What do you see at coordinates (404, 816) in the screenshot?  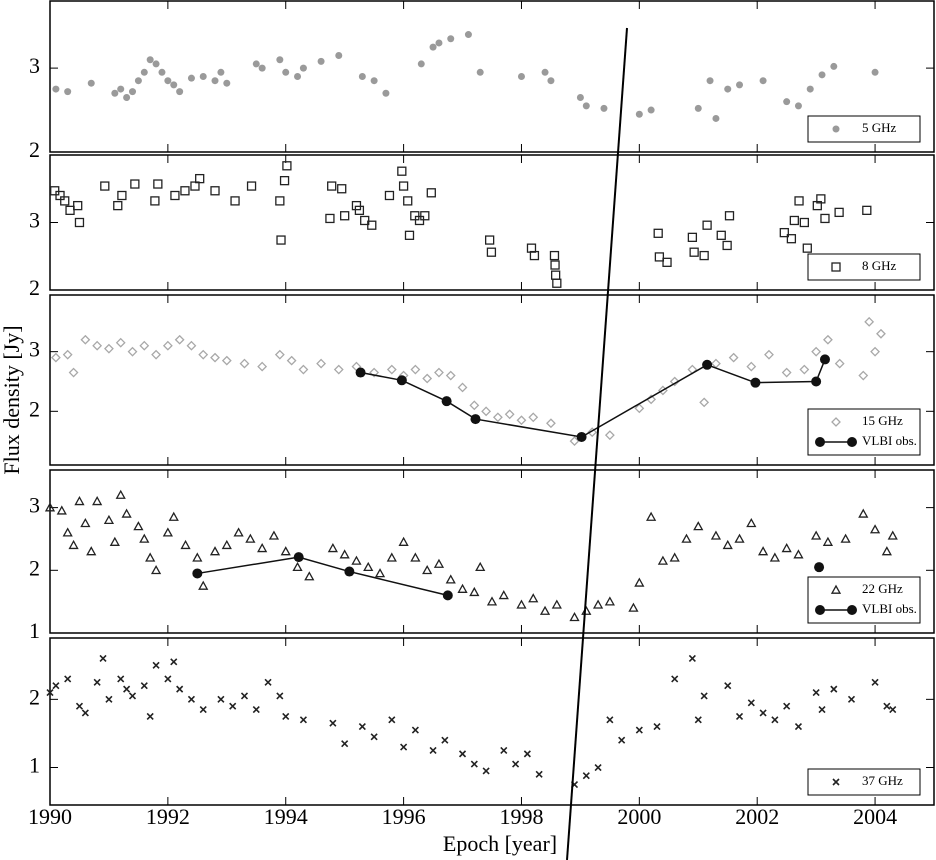 I see `x-tick-label: 1996` at bounding box center [404, 816].